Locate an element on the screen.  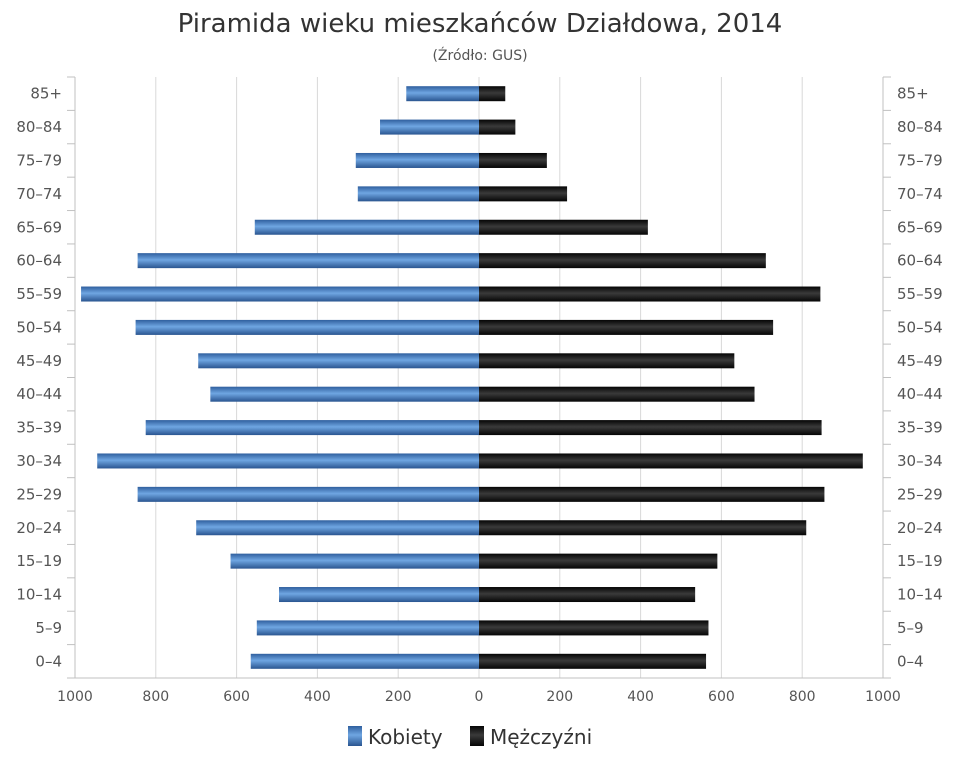
category-label-left-15: 10–14 is located at coordinates (39, 595).